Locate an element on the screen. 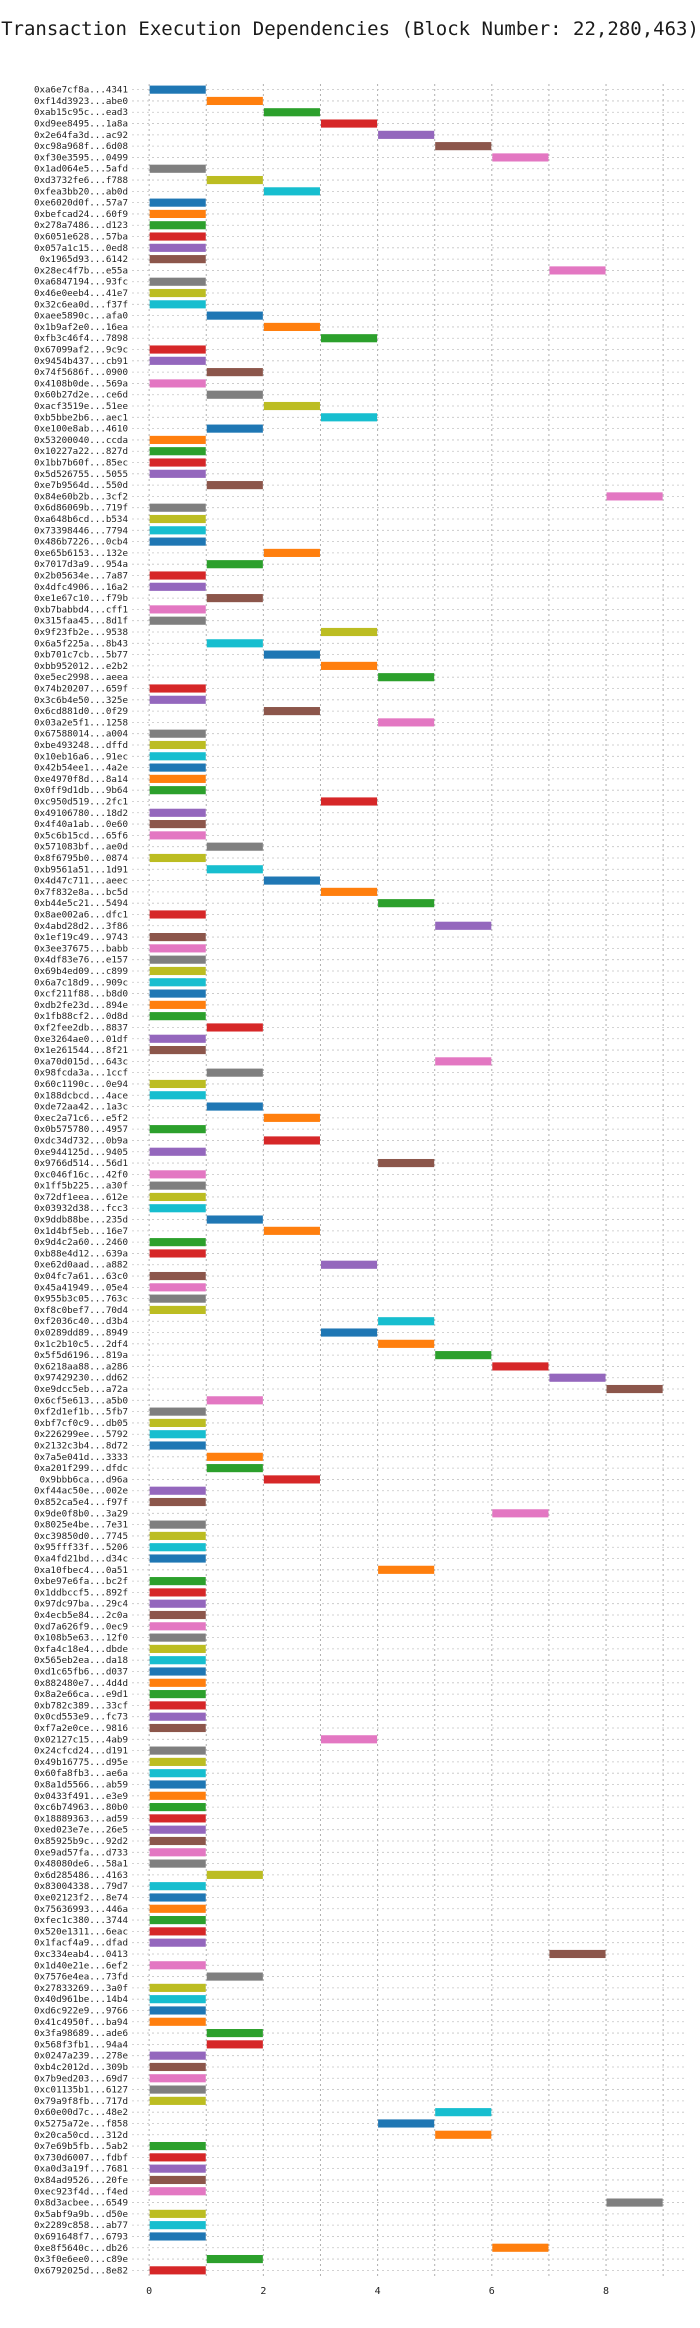 The width and height of the screenshot is (700, 2328). y-tick-label: 0xc950d519...2fc1 is located at coordinates (81, 801).